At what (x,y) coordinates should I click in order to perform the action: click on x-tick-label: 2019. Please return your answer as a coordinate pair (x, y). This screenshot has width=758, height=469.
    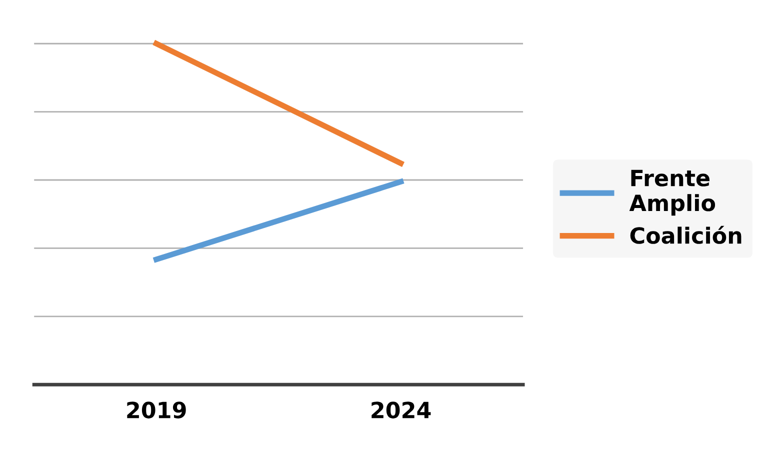
    Looking at the image, I should click on (156, 410).